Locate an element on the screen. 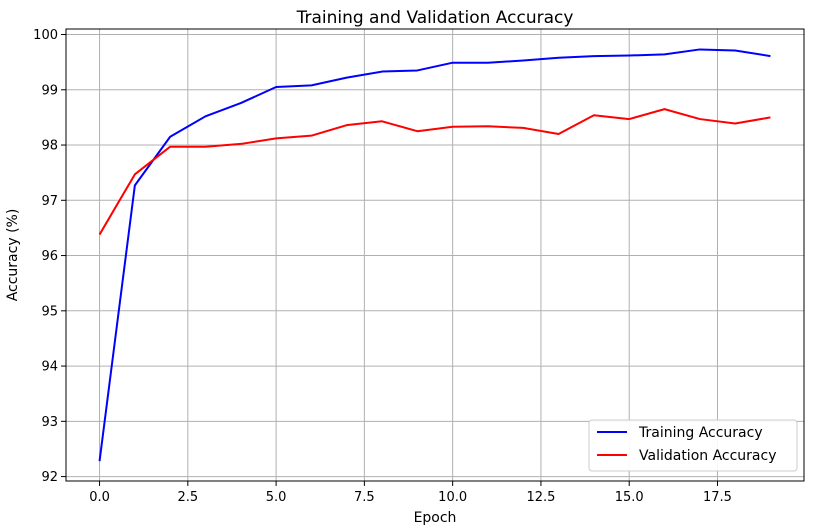  y-tick-label: 96 is located at coordinates (49, 256).